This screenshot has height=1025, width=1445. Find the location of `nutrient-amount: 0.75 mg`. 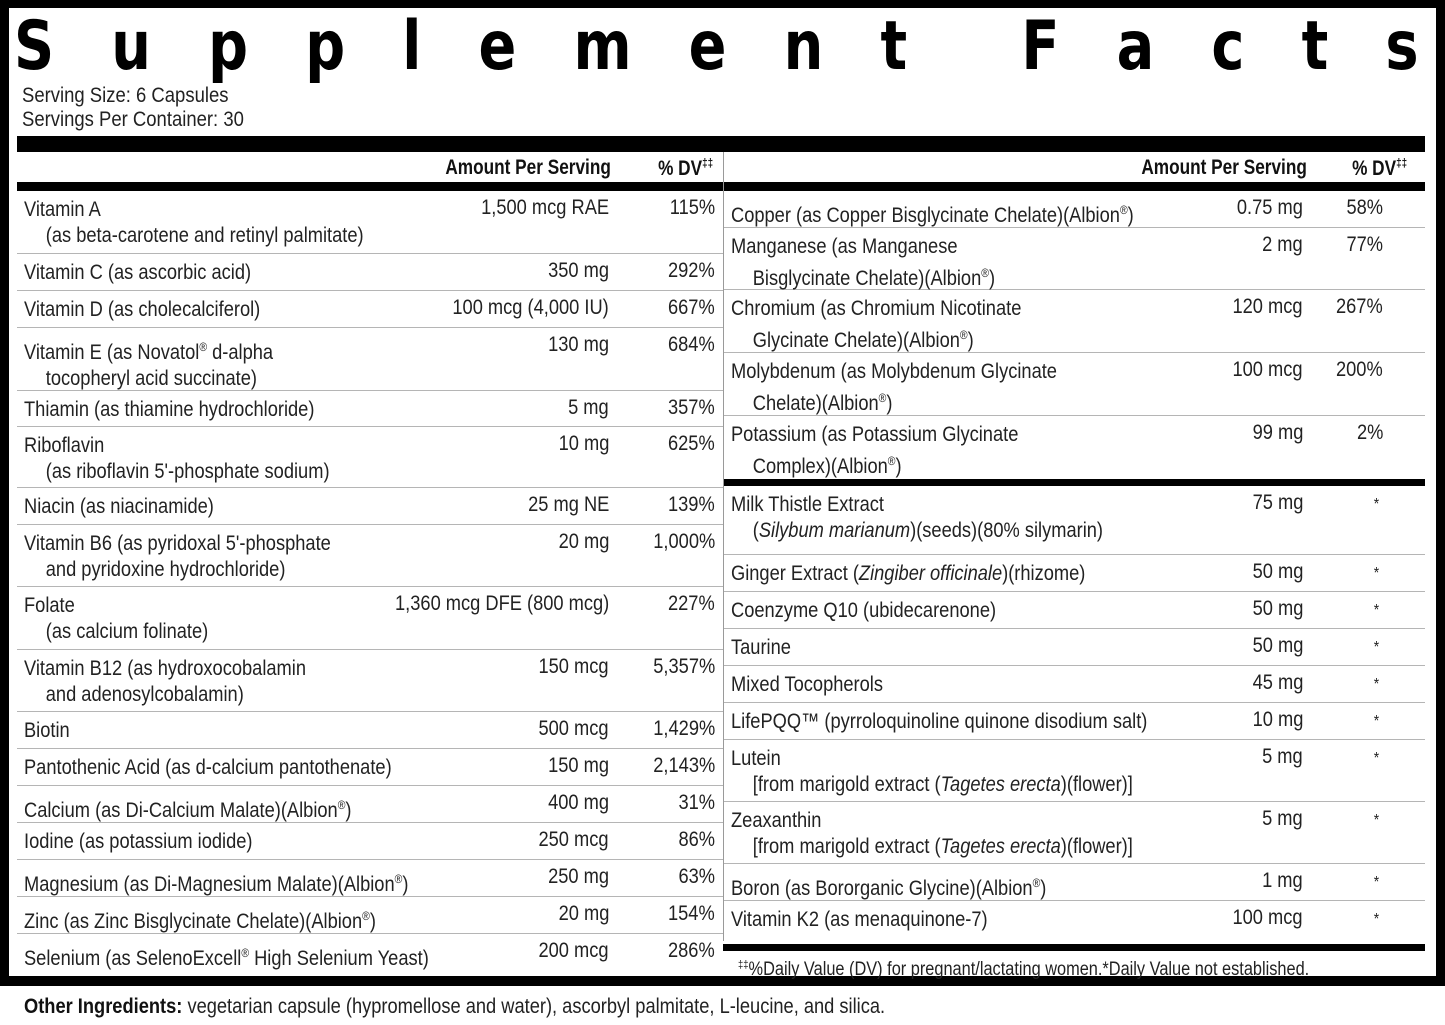

nutrient-amount: 0.75 mg is located at coordinates (1269, 207).